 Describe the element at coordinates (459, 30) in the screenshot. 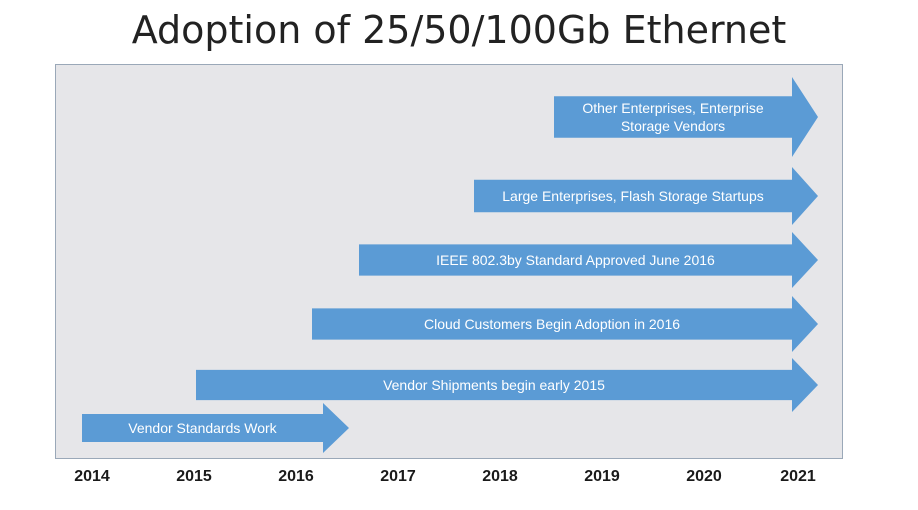

I see `diagram-title: Adoption of 25/50/100Gb Ethernet` at that location.